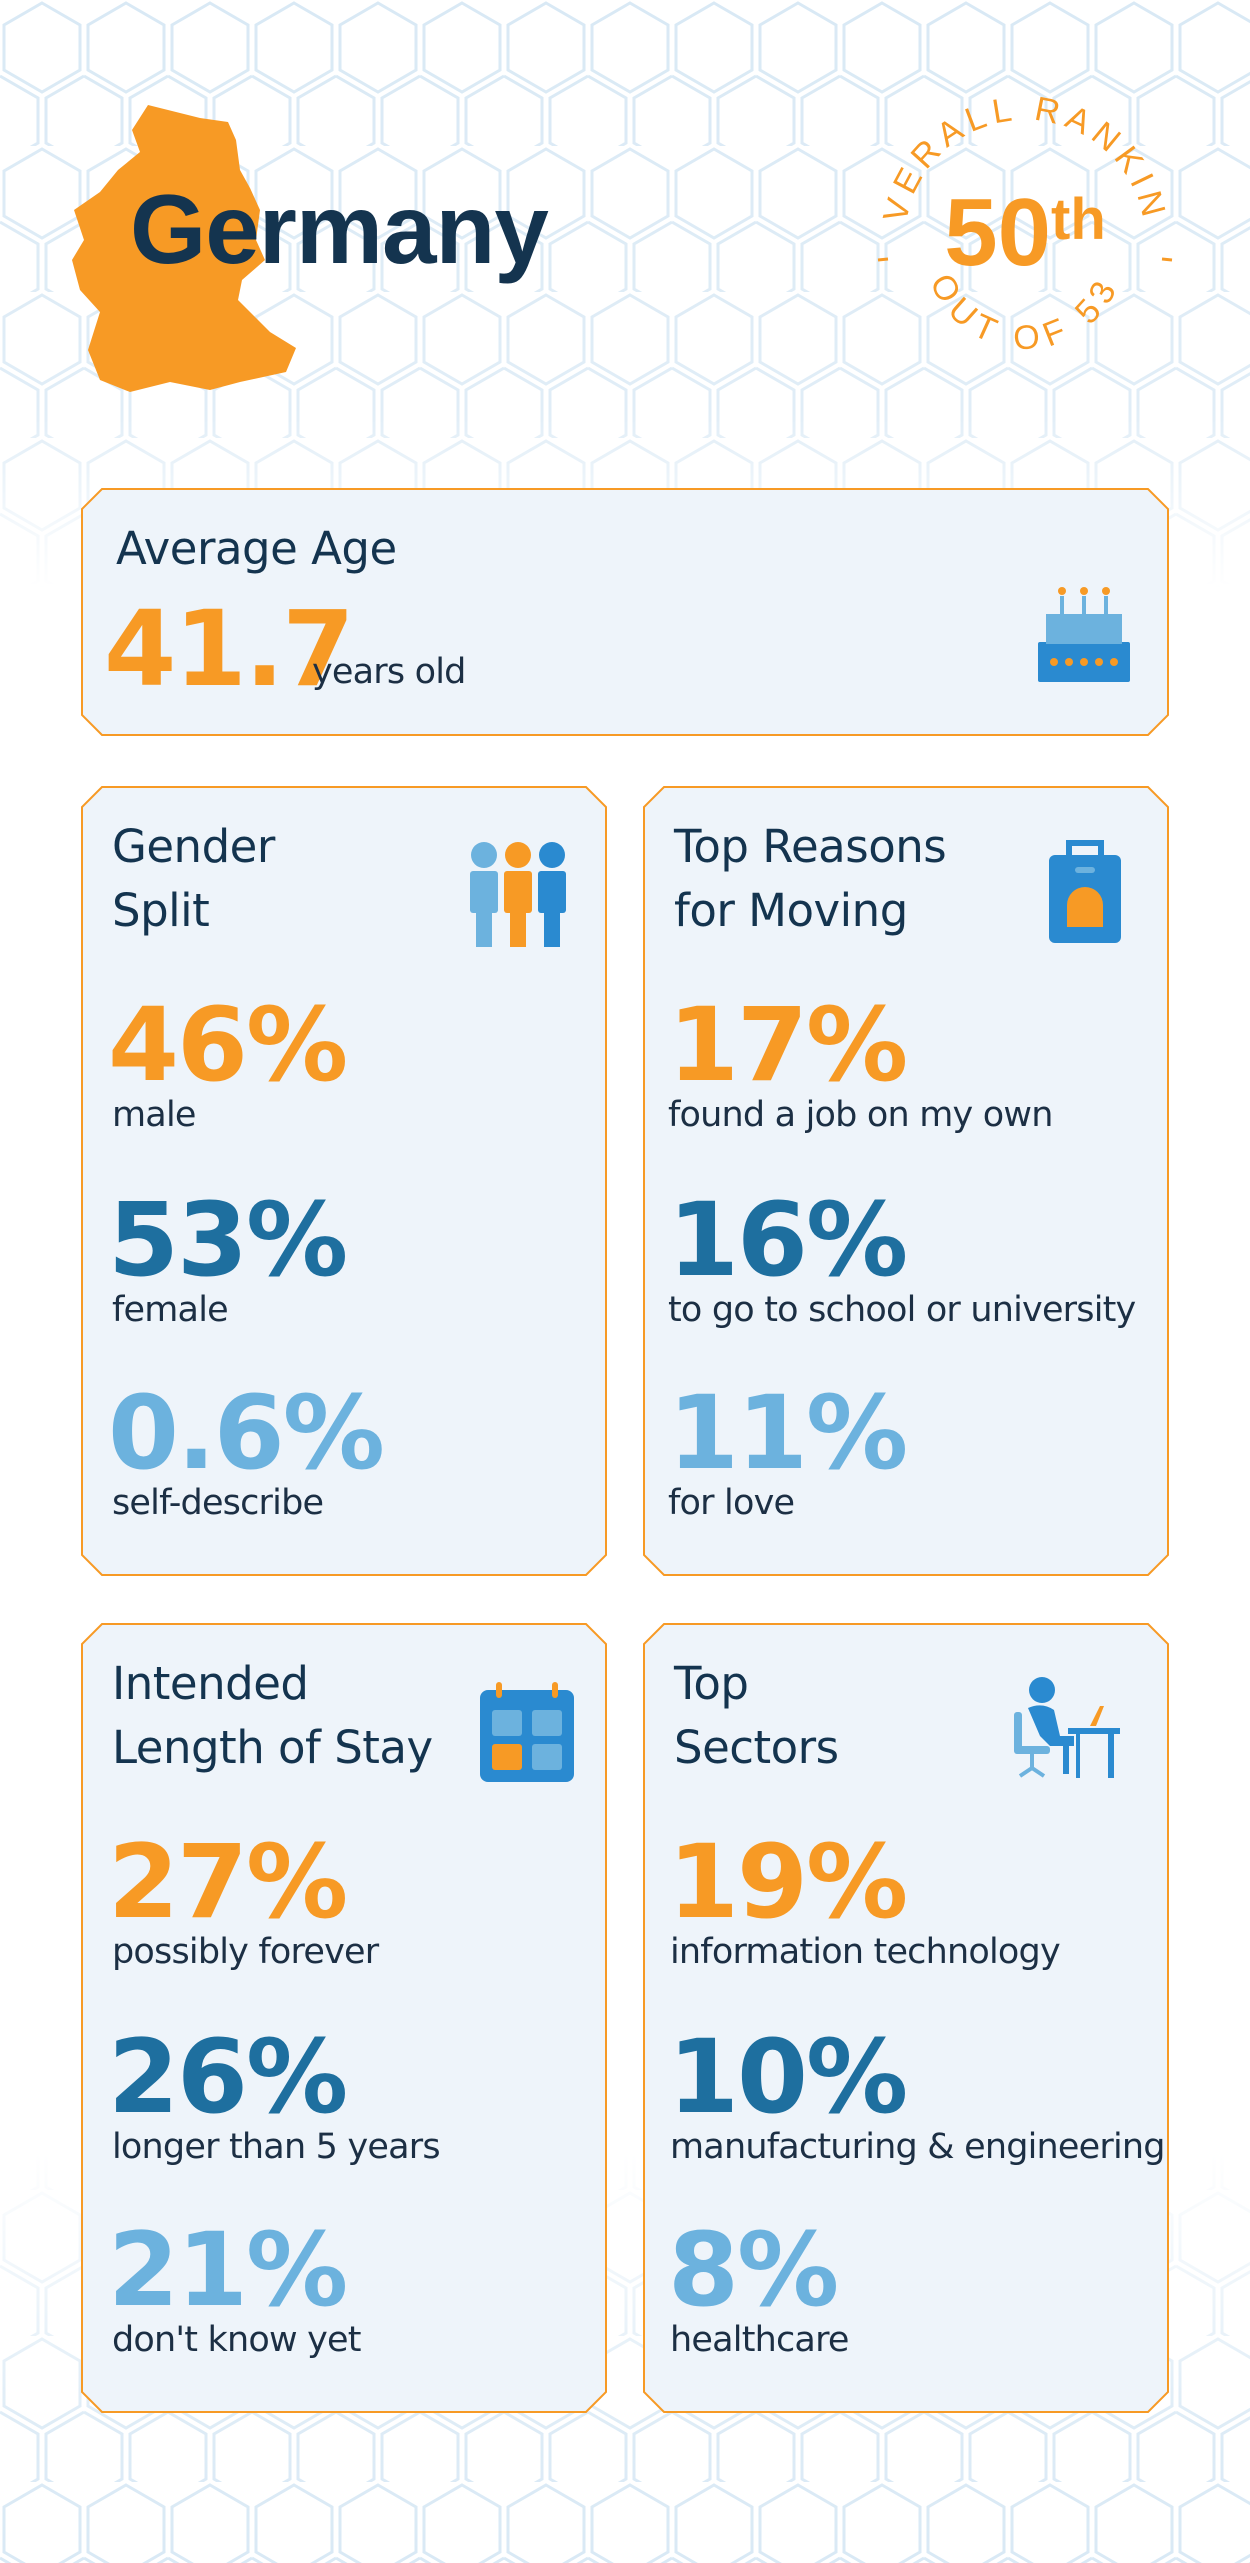  What do you see at coordinates (193, 846) in the screenshot?
I see `gender-title-line1: Gender` at bounding box center [193, 846].